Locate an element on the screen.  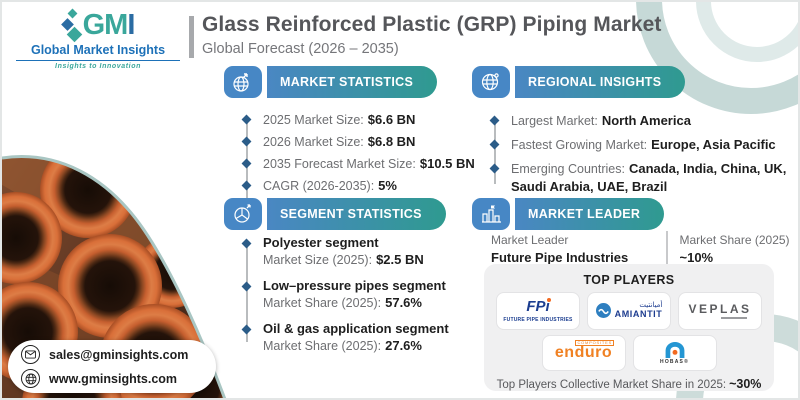
amiantit-logo-text: AMIANTIT is located at coordinates (638, 313).